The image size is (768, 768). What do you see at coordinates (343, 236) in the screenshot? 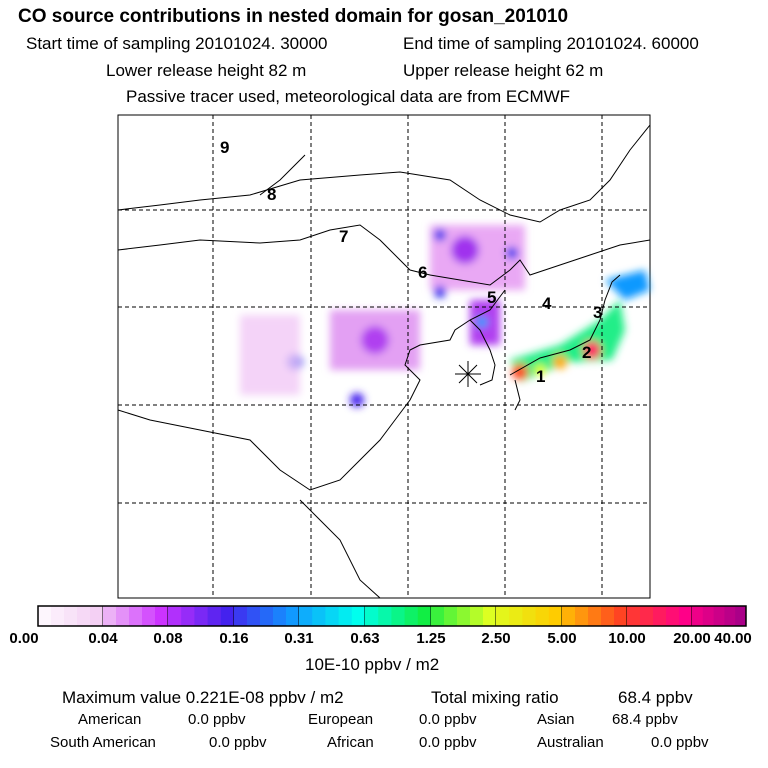
I see `region-label-7: 7` at bounding box center [343, 236].